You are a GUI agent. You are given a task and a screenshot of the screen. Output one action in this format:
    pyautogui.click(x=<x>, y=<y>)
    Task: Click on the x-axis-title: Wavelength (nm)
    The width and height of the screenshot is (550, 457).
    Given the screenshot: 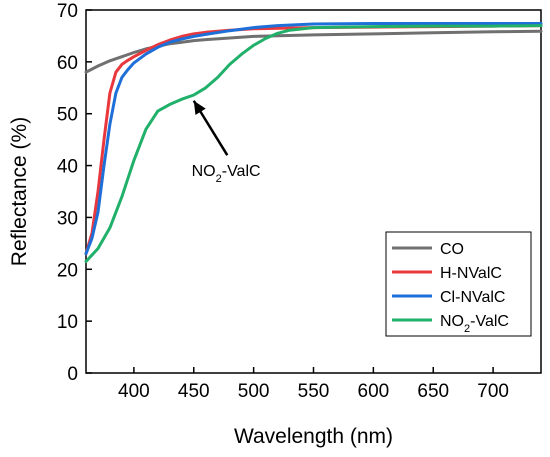 What is the action you would take?
    pyautogui.click(x=313, y=436)
    